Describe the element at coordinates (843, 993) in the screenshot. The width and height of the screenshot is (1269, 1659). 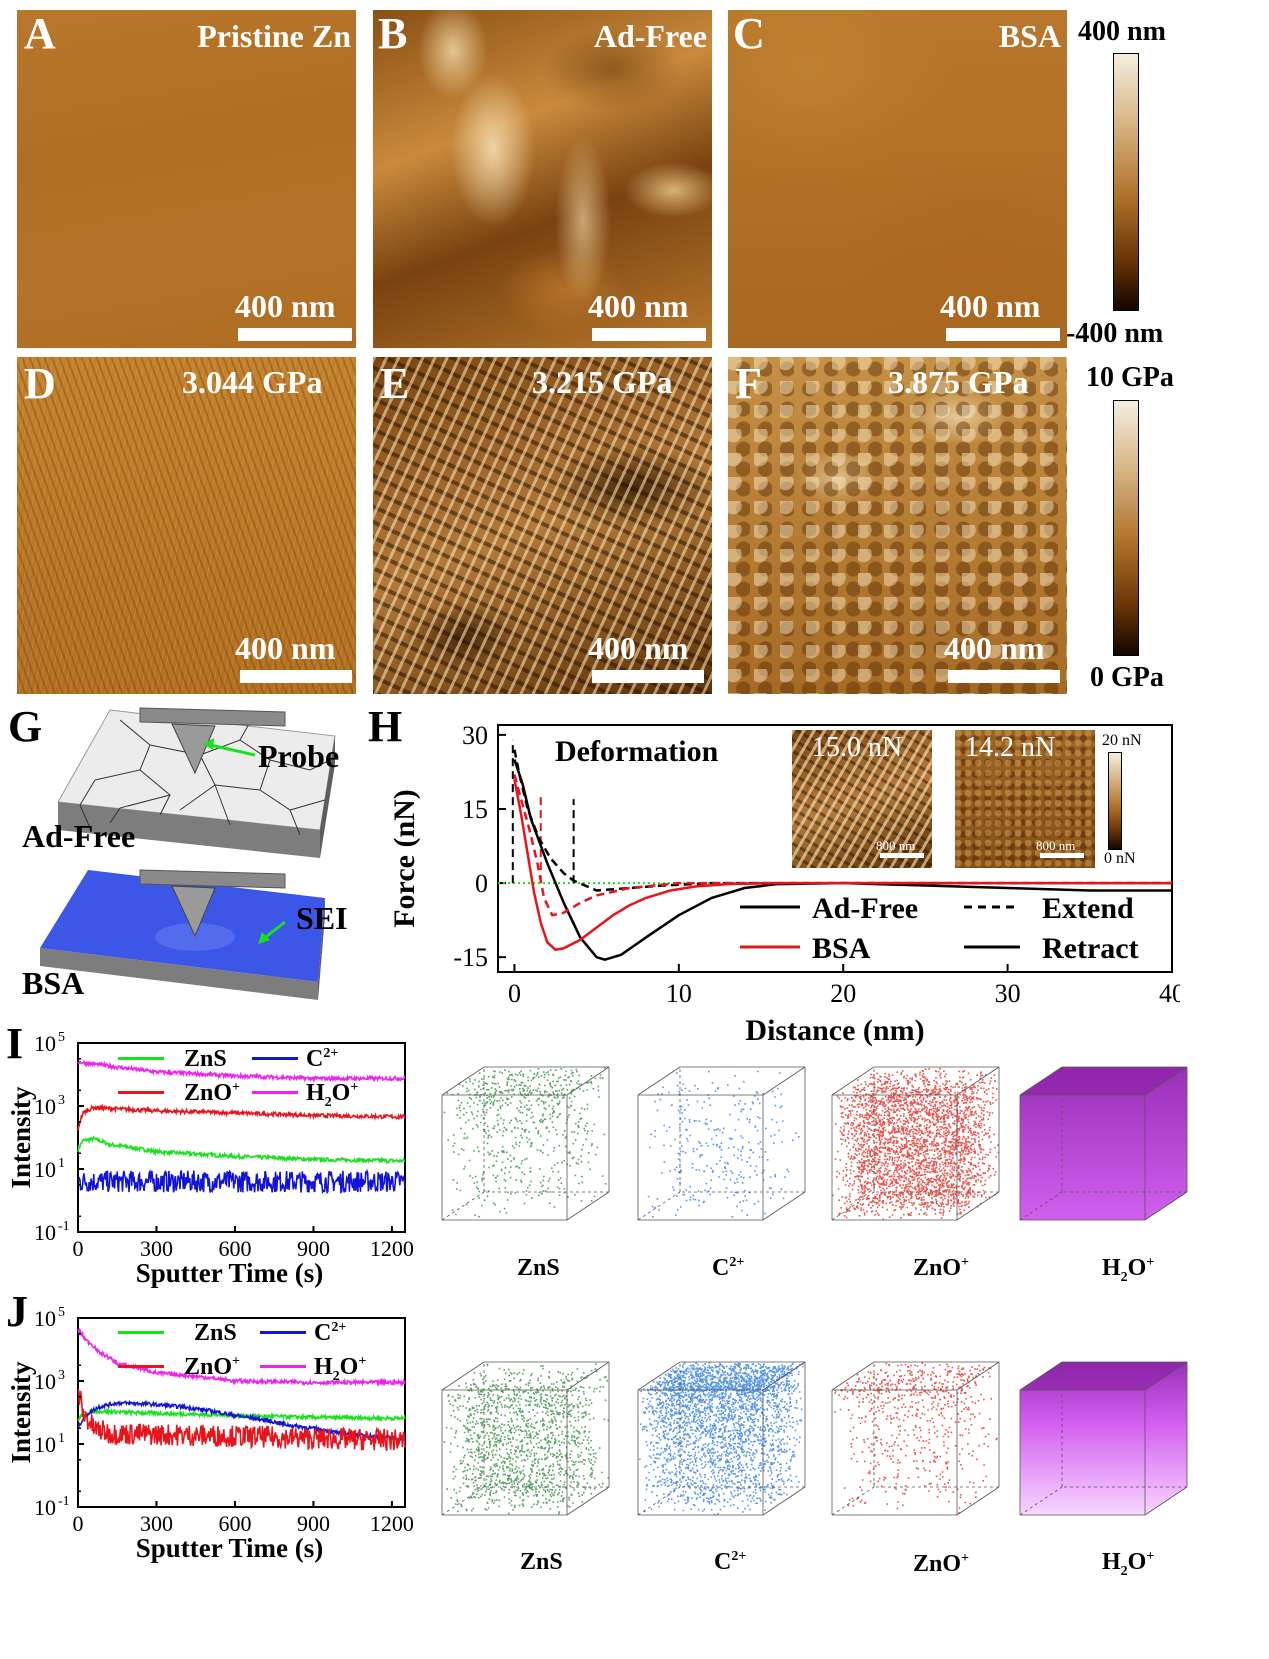
I see `x-tick-label: 20` at that location.